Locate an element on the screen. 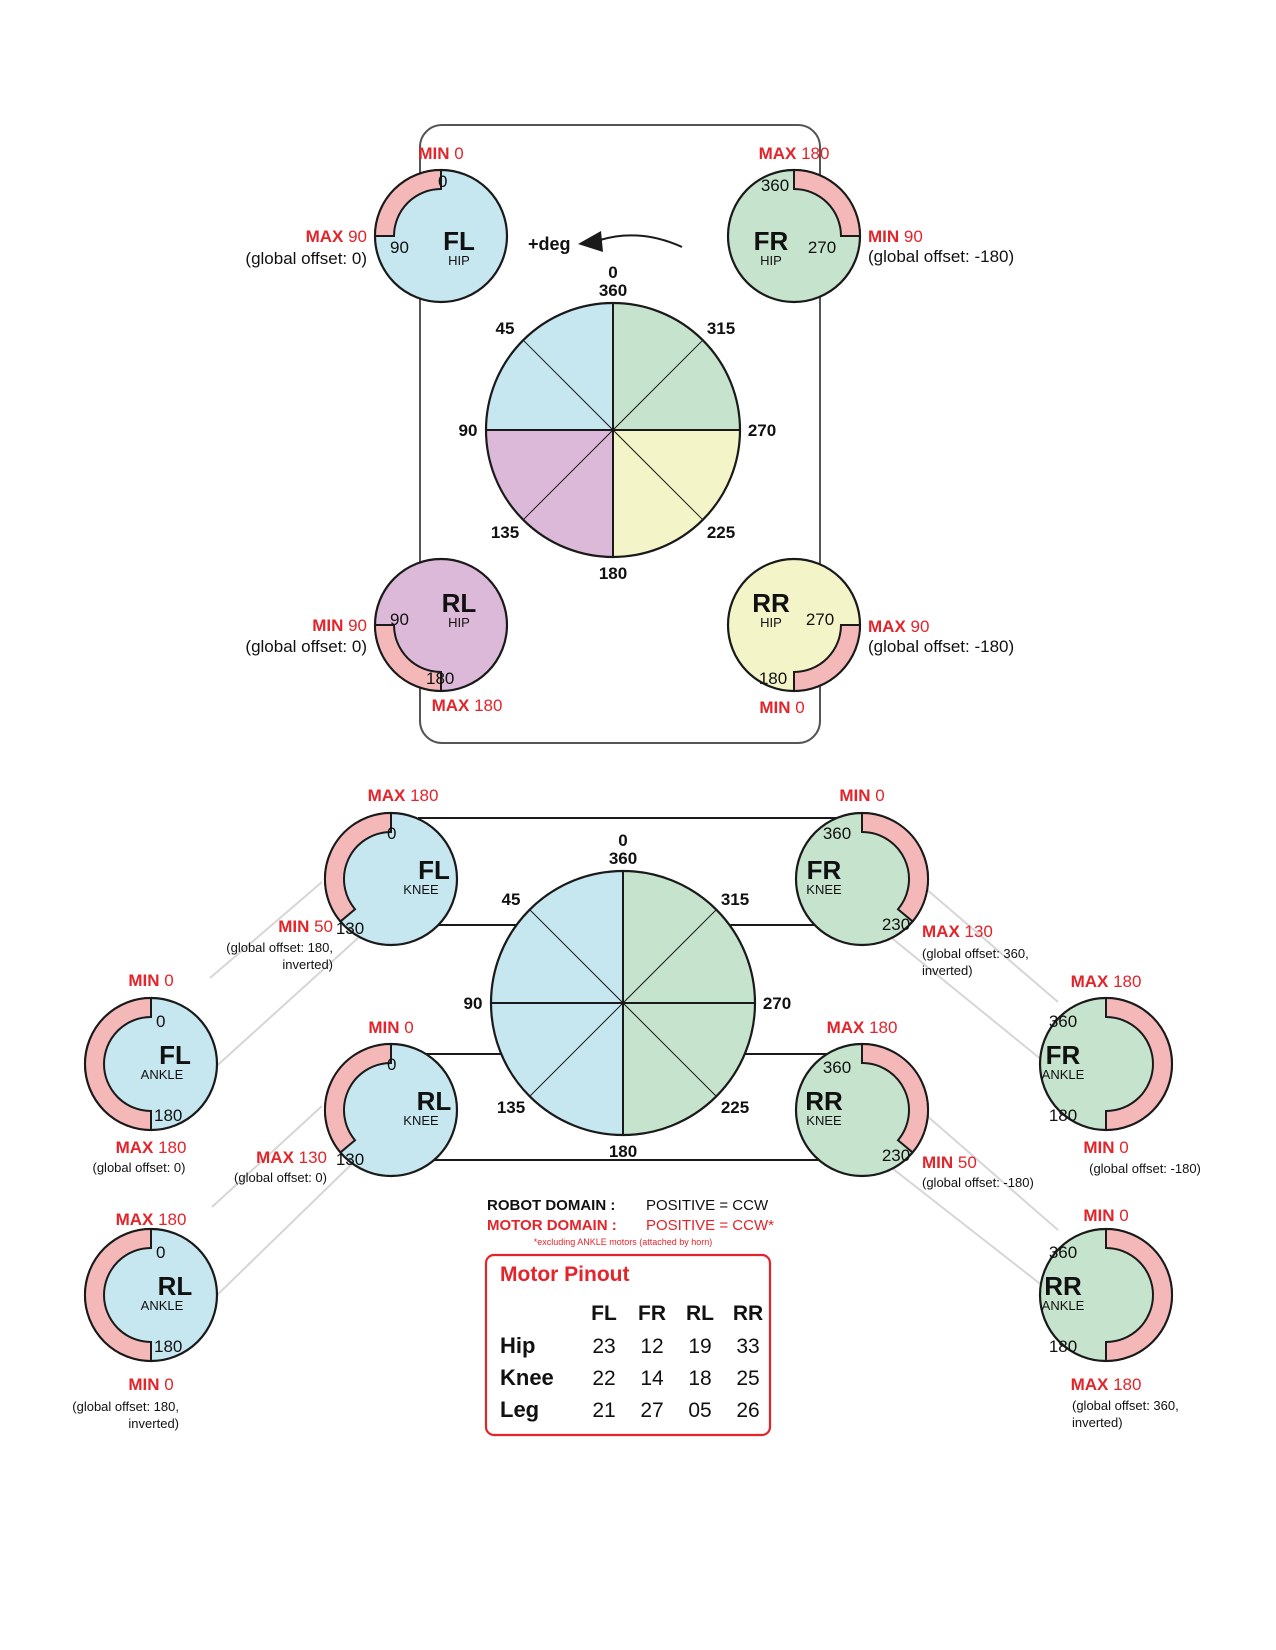 The width and height of the screenshot is (1276, 1650). dial-angle-label: 45 is located at coordinates (505, 328).